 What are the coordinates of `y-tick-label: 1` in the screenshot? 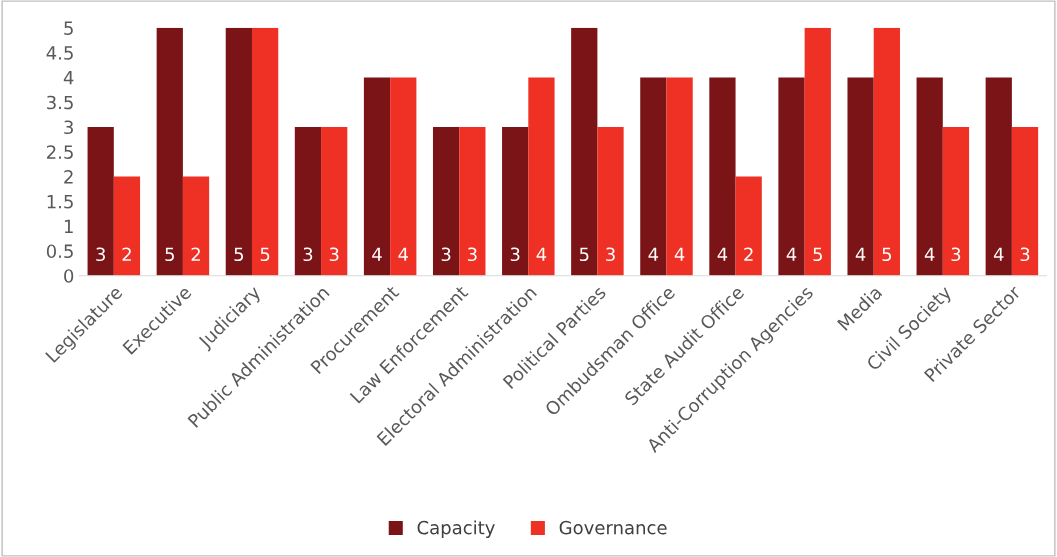 It's located at (68, 226).